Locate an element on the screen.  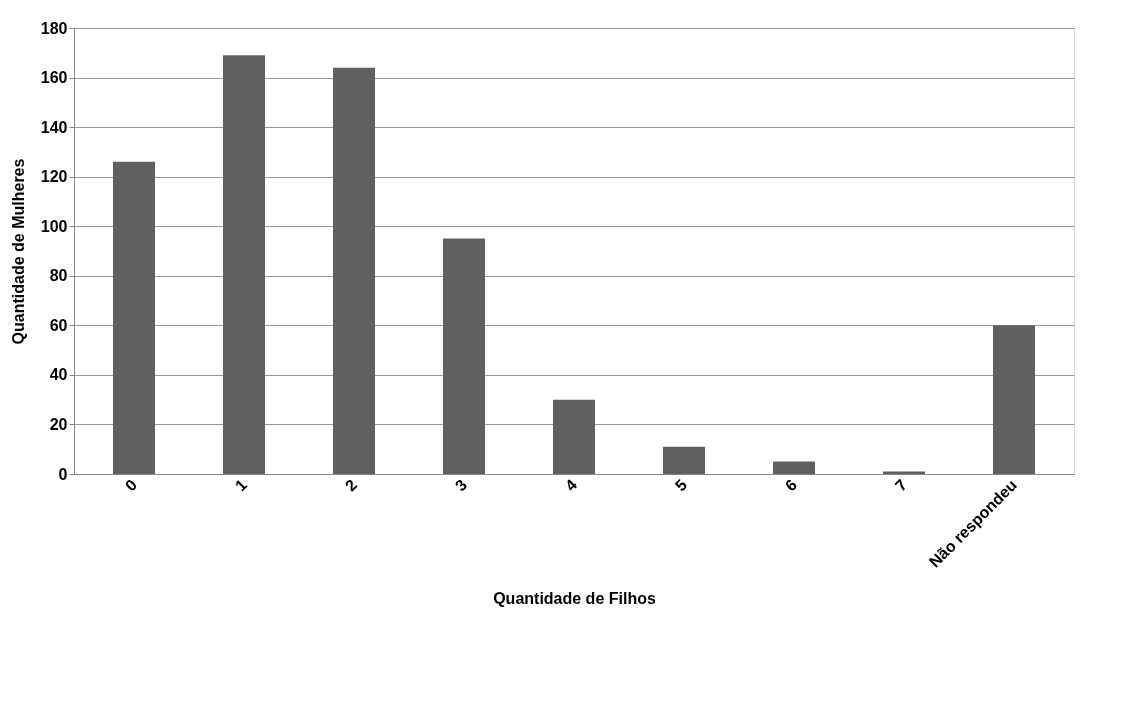
y-tick-label: 40 is located at coordinates (58, 375).